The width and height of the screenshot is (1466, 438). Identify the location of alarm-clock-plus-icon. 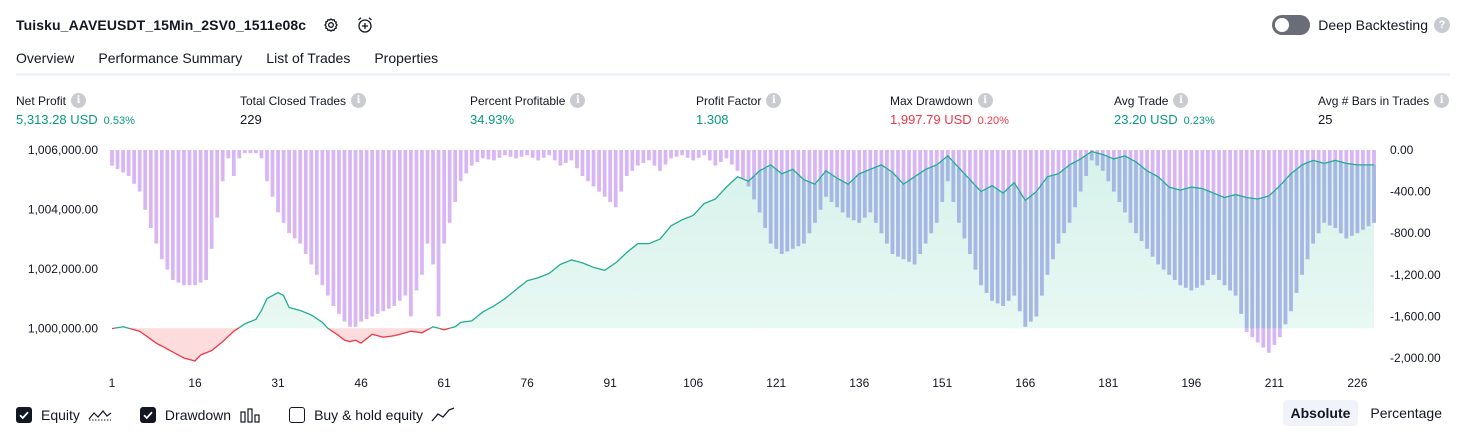
(365, 25).